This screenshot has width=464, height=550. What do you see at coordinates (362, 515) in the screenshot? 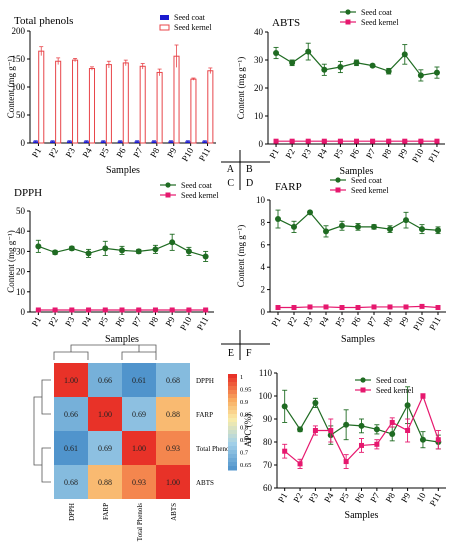
I see `x-axis-label: Samples` at bounding box center [362, 515].